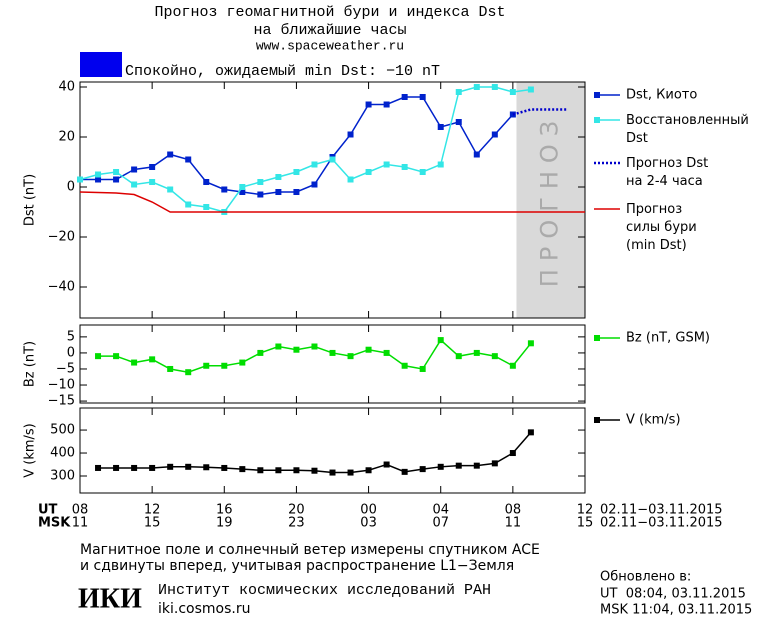 The image size is (760, 620). Describe the element at coordinates (296, 523) in the screenshot. I see `x2-tick-label: 23` at that location.